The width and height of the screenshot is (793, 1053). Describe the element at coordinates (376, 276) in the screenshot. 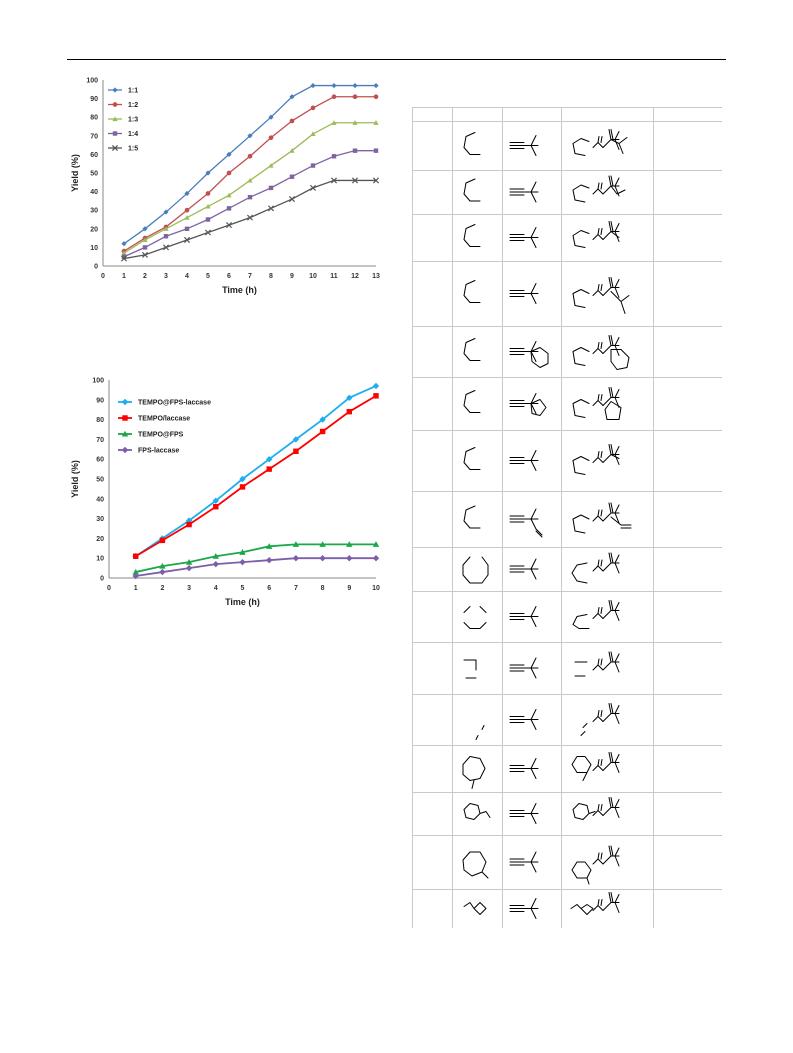

I see `x-tick-label: 13` at that location.